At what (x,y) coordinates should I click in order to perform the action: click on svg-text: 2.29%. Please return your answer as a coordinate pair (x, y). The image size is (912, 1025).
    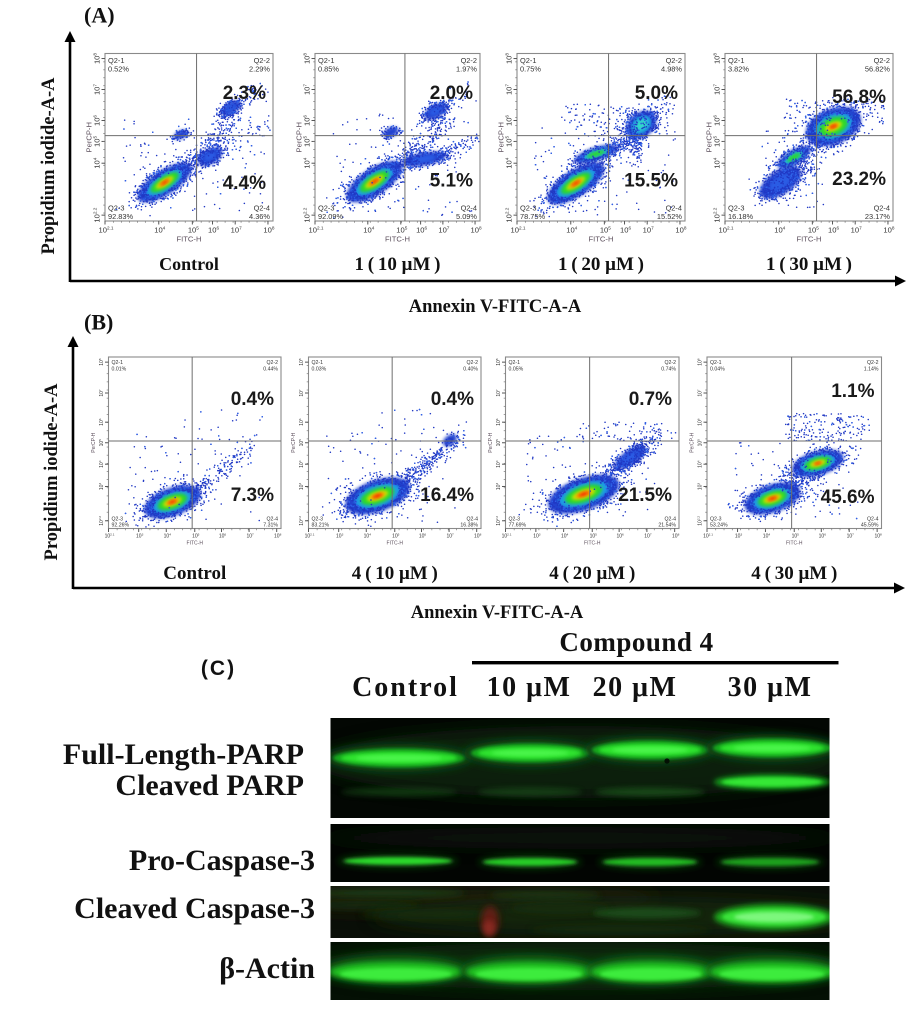
    Looking at the image, I should click on (259, 68).